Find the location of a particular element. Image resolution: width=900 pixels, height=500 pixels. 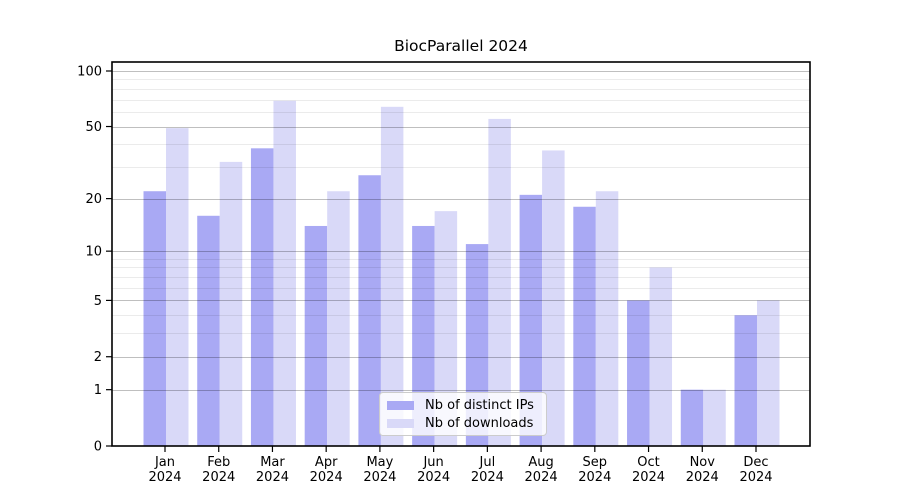

x-tick-label-month: Mar is located at coordinates (272, 462).